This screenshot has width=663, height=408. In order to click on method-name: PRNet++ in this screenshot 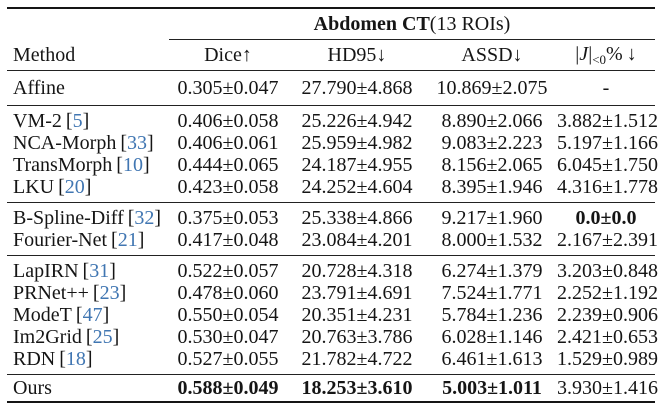, I will do `click(51, 292)`.